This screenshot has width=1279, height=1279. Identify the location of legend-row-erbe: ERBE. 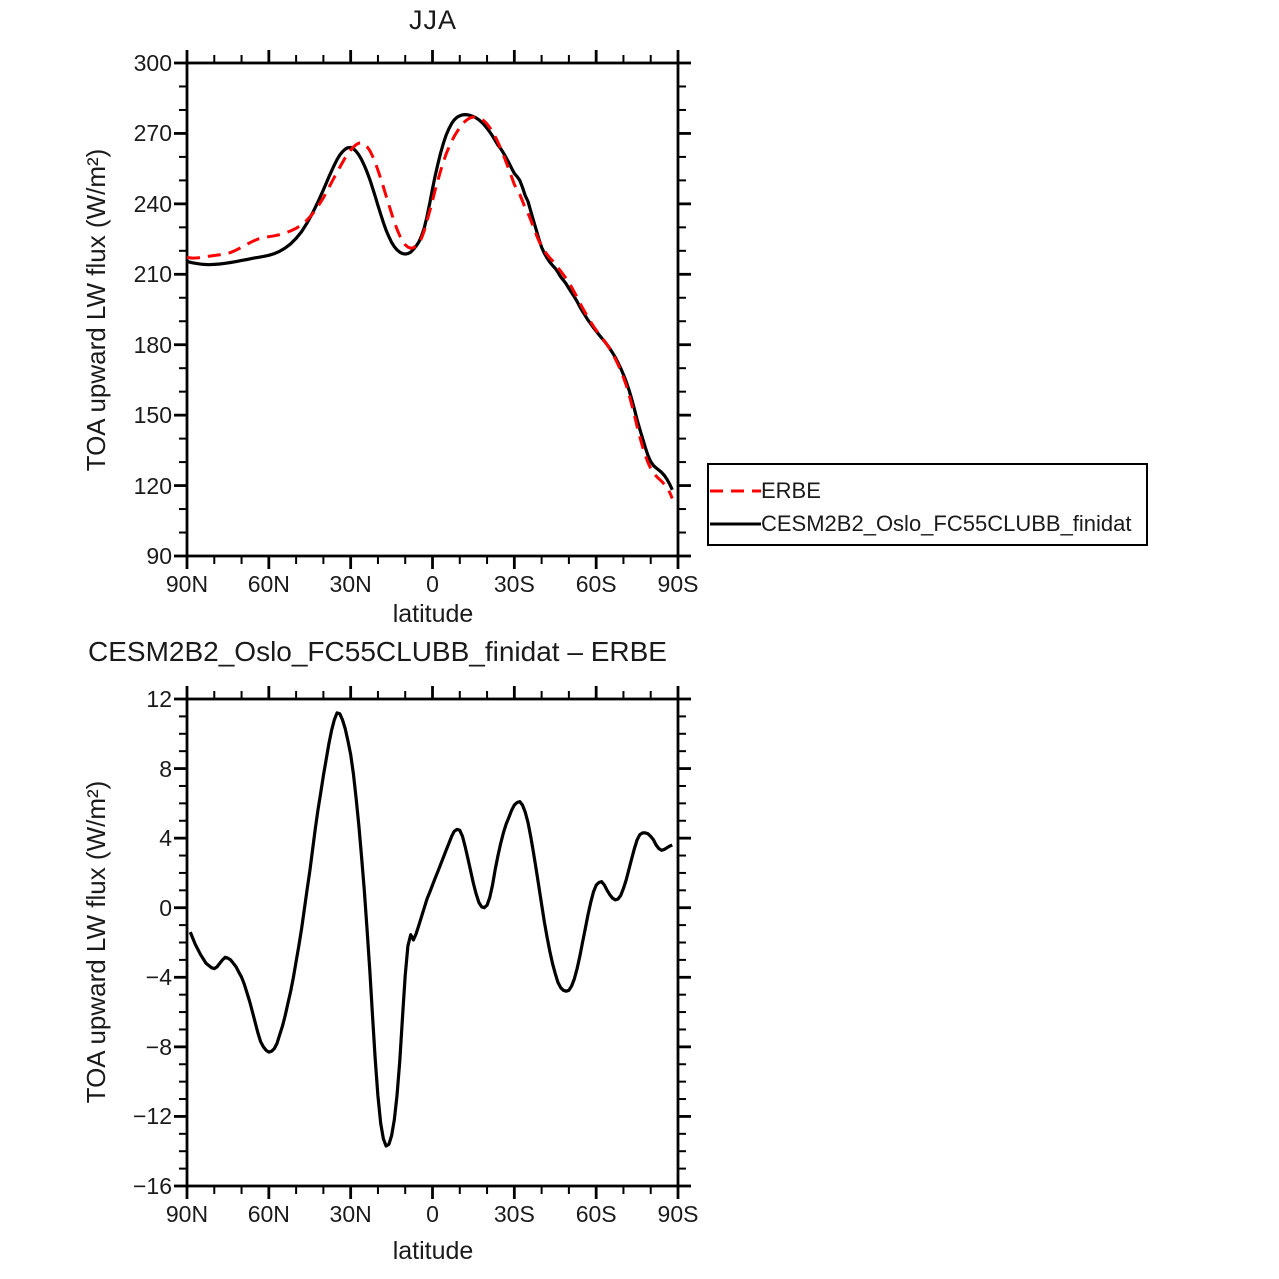
(765, 491).